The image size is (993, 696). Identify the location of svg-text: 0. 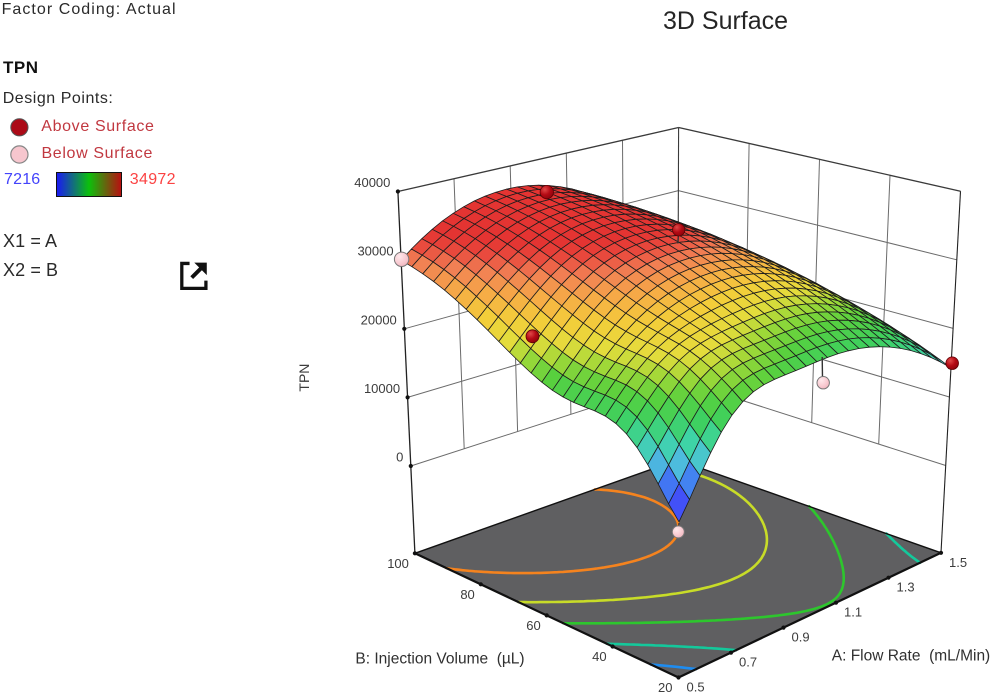
(399, 457).